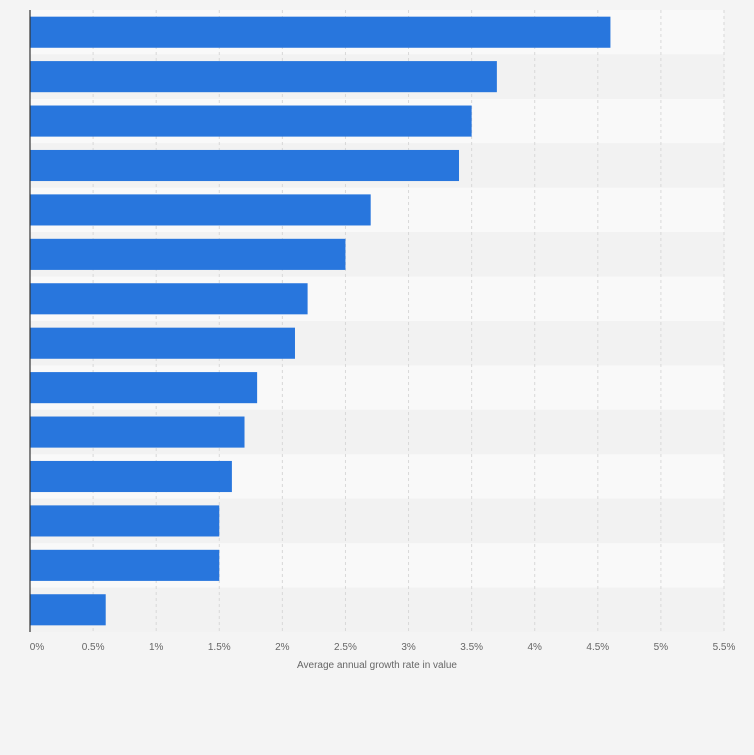  Describe the element at coordinates (345, 647) in the screenshot. I see `x-tick-label: 2.5%` at that location.